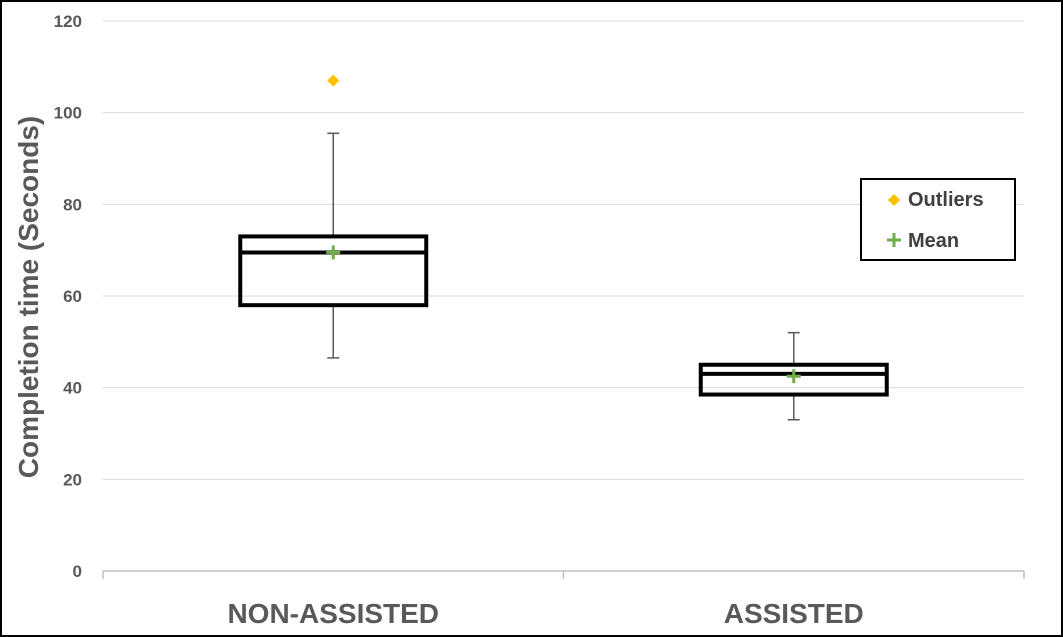 The image size is (1063, 637). I want to click on y-tick-label: 0, so click(77, 571).